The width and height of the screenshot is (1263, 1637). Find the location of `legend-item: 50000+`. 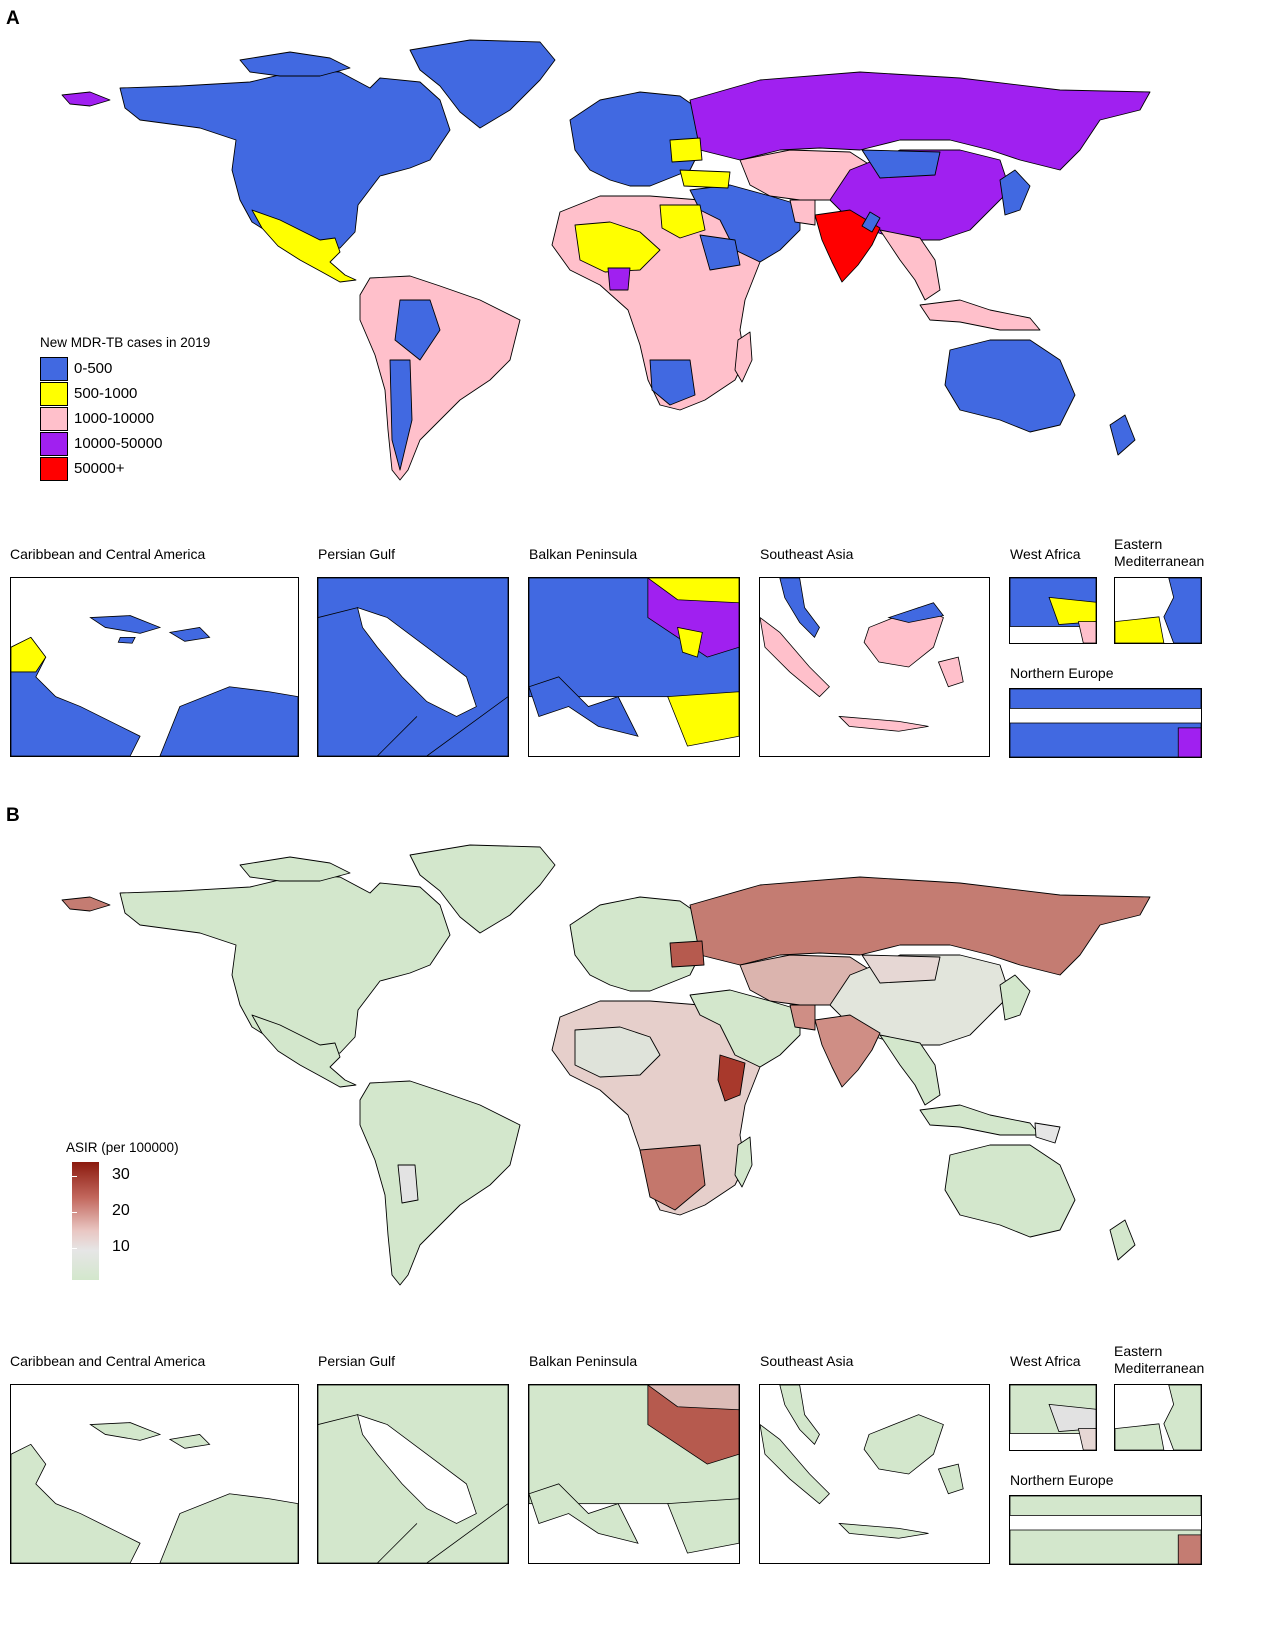

legend-item: 50000+ is located at coordinates (125, 468).